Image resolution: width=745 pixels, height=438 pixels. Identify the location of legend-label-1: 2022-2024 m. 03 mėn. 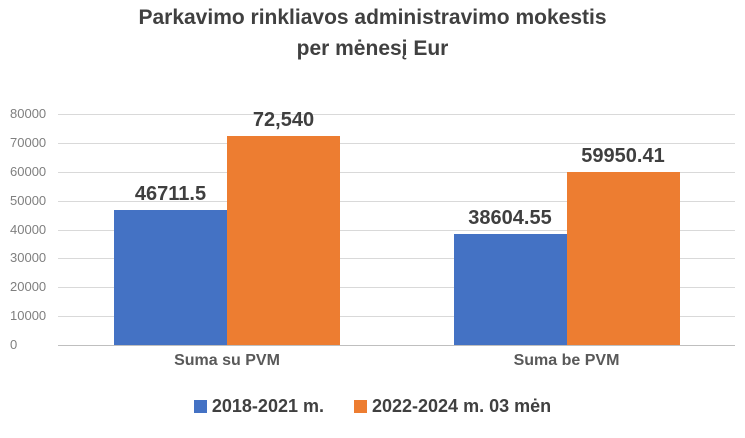
(461, 406).